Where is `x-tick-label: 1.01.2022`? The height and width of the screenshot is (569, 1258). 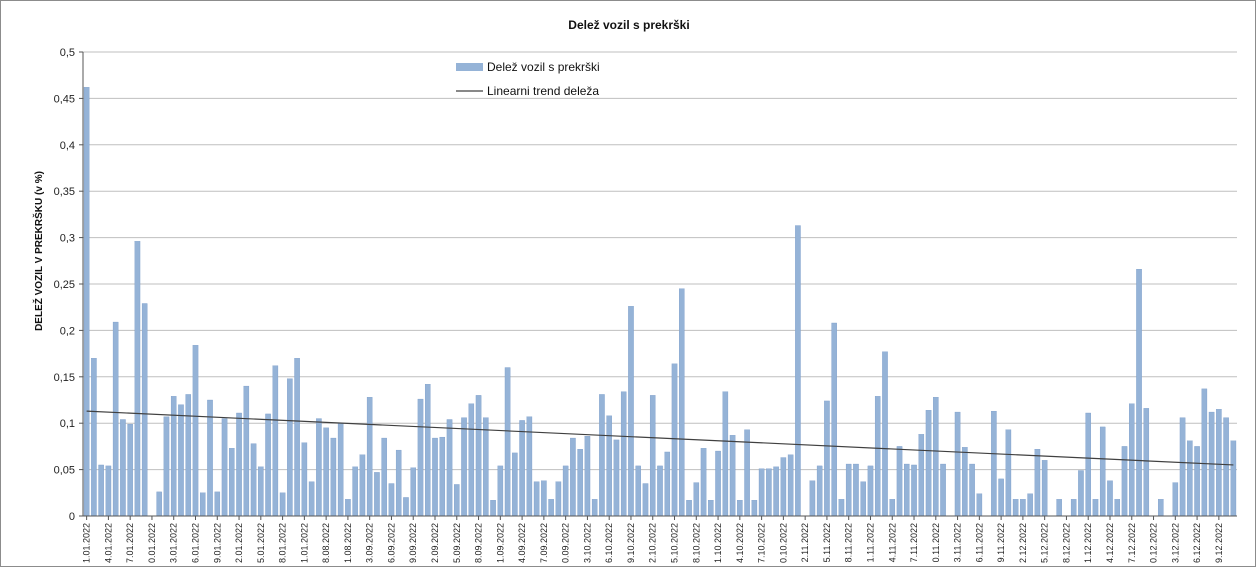
x-tick-label: 1.01.2022 is located at coordinates (87, 543).